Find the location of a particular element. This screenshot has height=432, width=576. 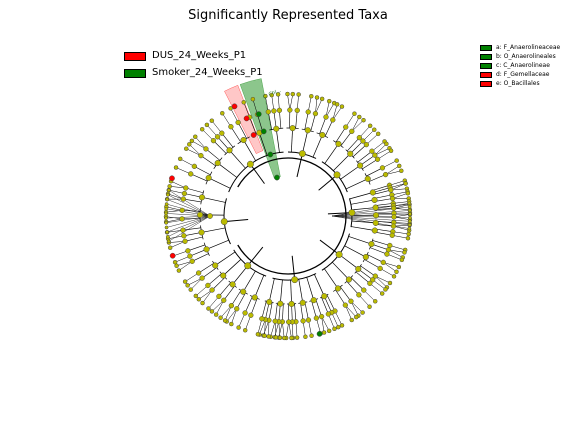

clade-label: d: F_Gemellaceae is located at coordinates (523, 74).